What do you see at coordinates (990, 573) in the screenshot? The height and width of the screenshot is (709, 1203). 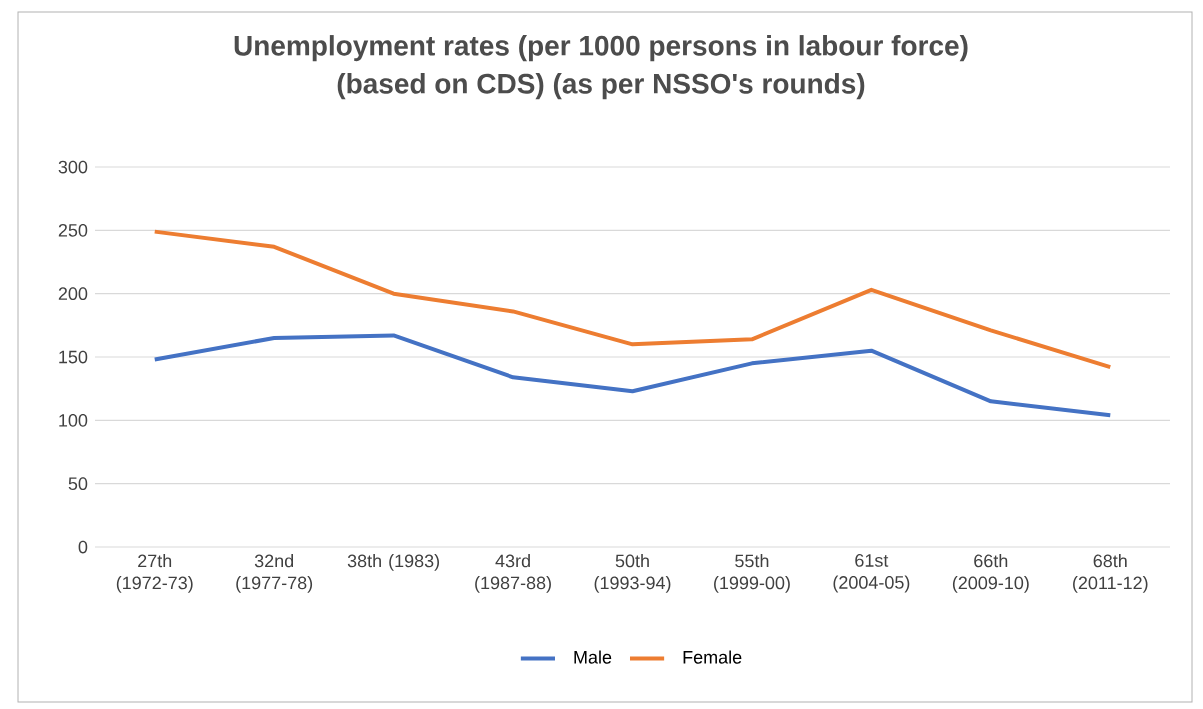 I see `x-tick-label: 66th (2009-10)` at bounding box center [990, 573].